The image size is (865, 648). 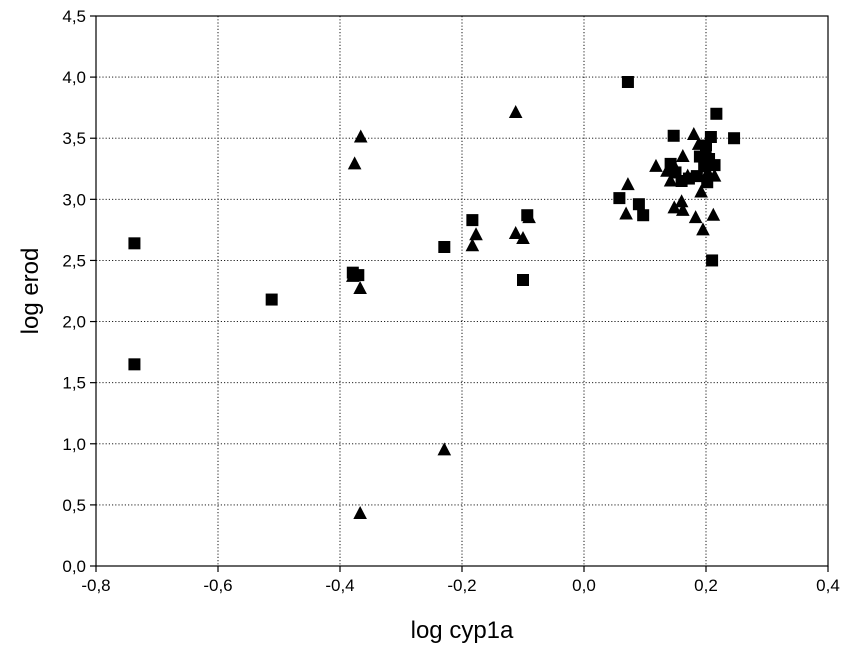 What do you see at coordinates (74, 16) in the screenshot?
I see `y-tick-label: 4,5` at bounding box center [74, 16].